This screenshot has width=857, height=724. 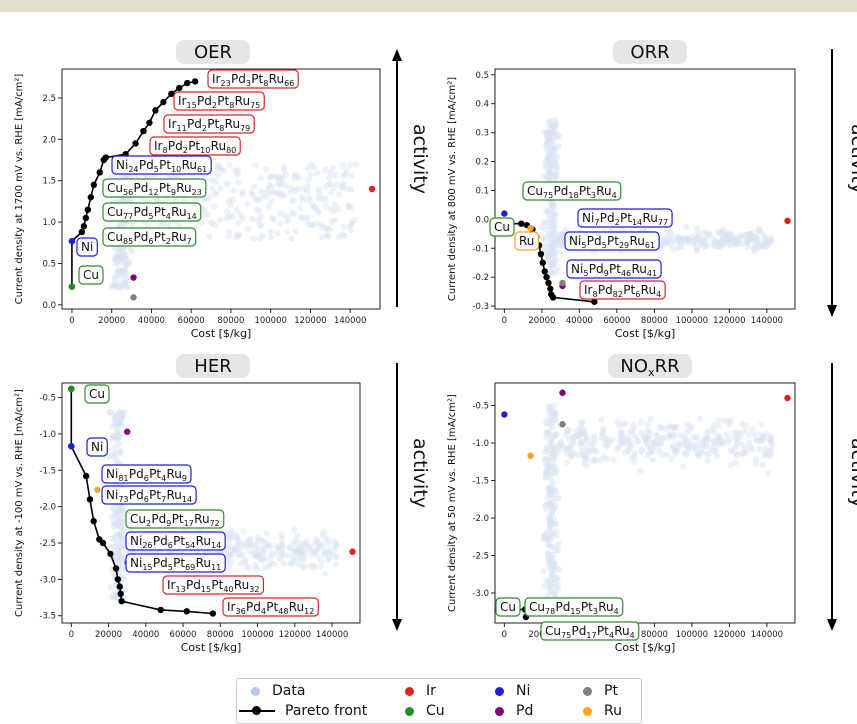 What do you see at coordinates (72, 286) in the screenshot?
I see `element-cu` at bounding box center [72, 286].